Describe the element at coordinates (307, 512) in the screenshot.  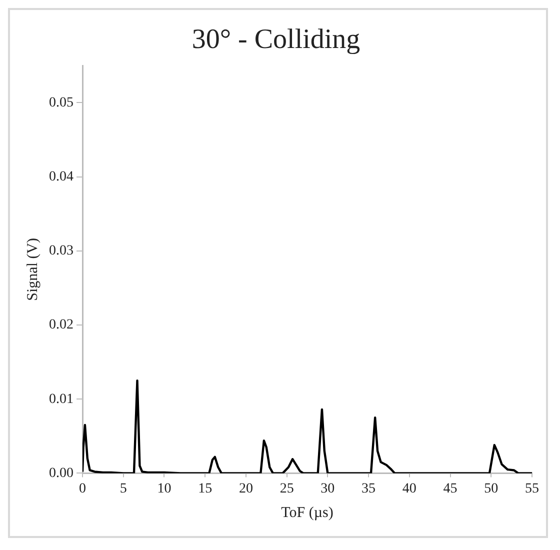
I see `x-axis-title: ToF (µs)` at that location.